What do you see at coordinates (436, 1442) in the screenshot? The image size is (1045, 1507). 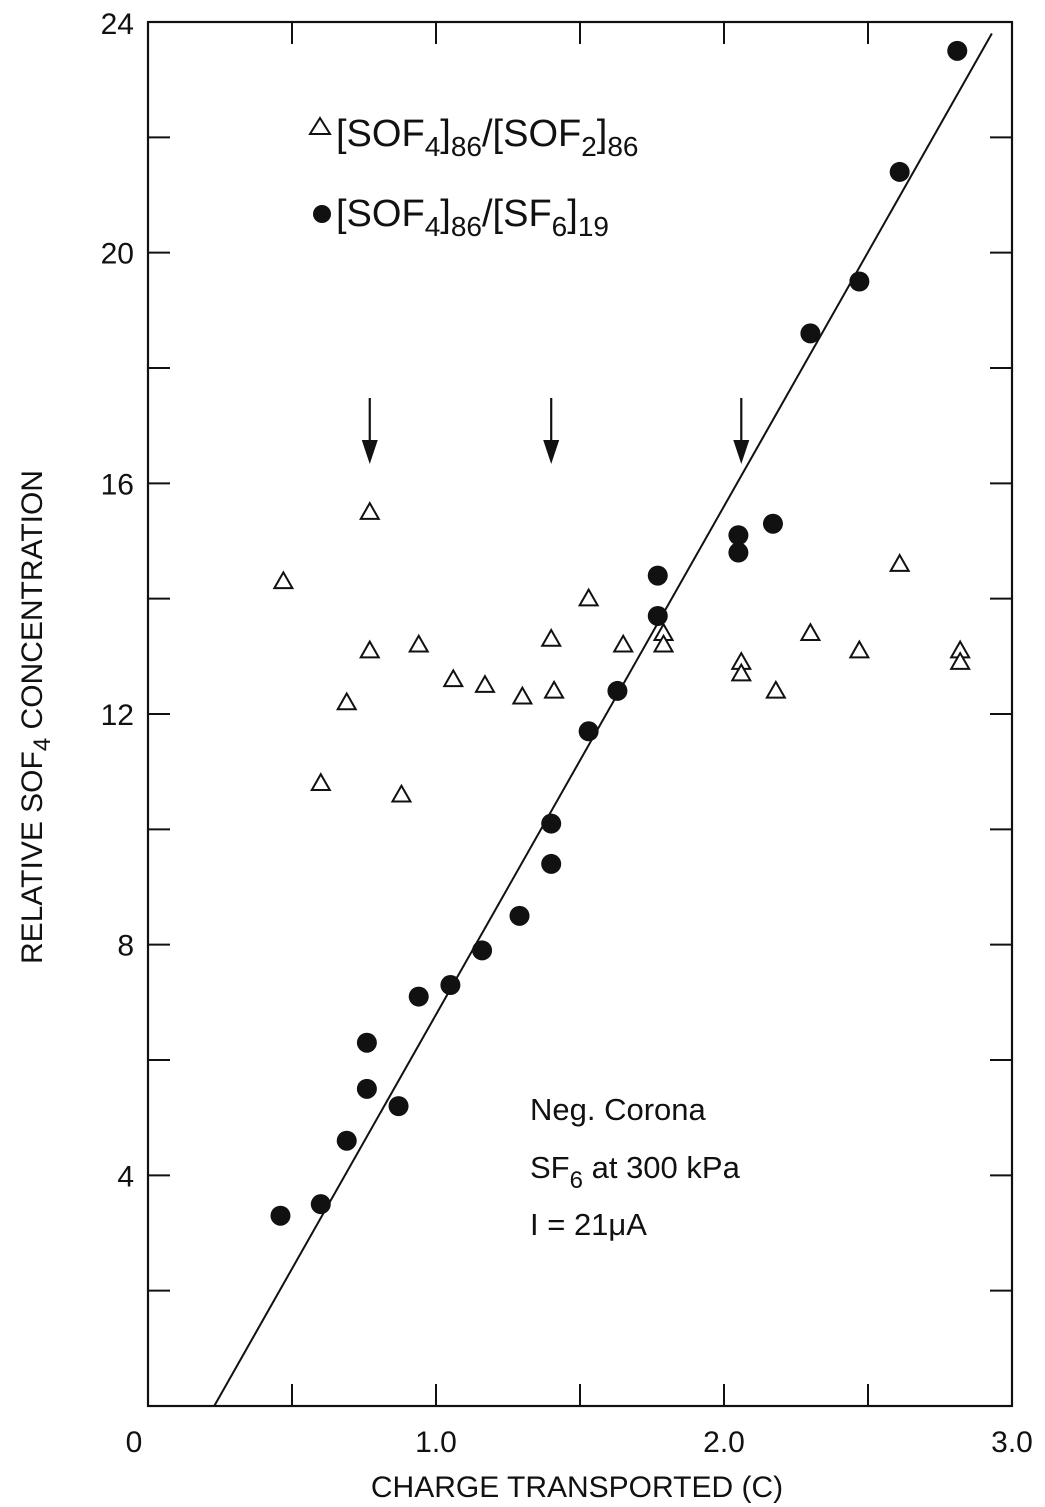 I see `x-tick-label: 1.0` at bounding box center [436, 1442].